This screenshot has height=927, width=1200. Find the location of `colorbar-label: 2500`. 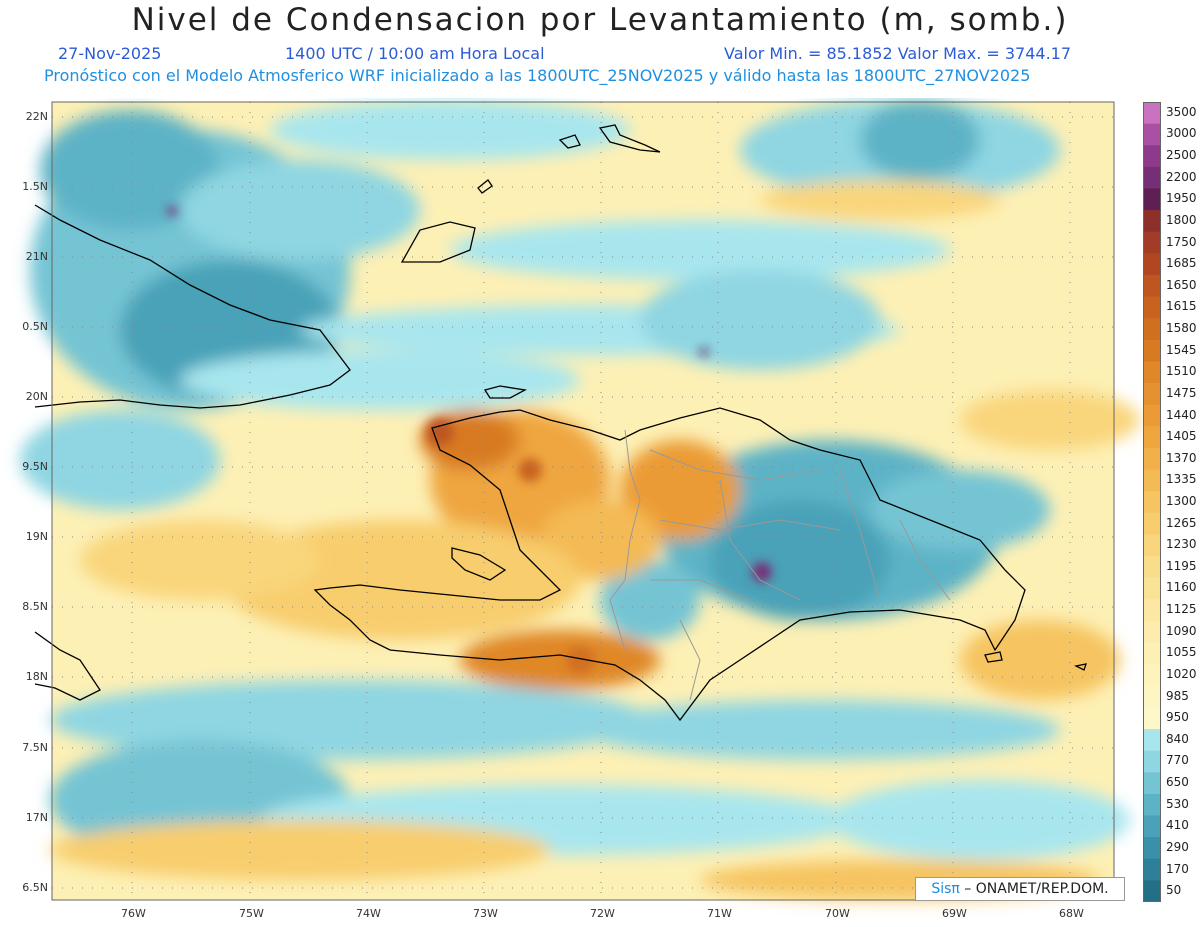

colorbar-label: 2500 is located at coordinates (1181, 155).